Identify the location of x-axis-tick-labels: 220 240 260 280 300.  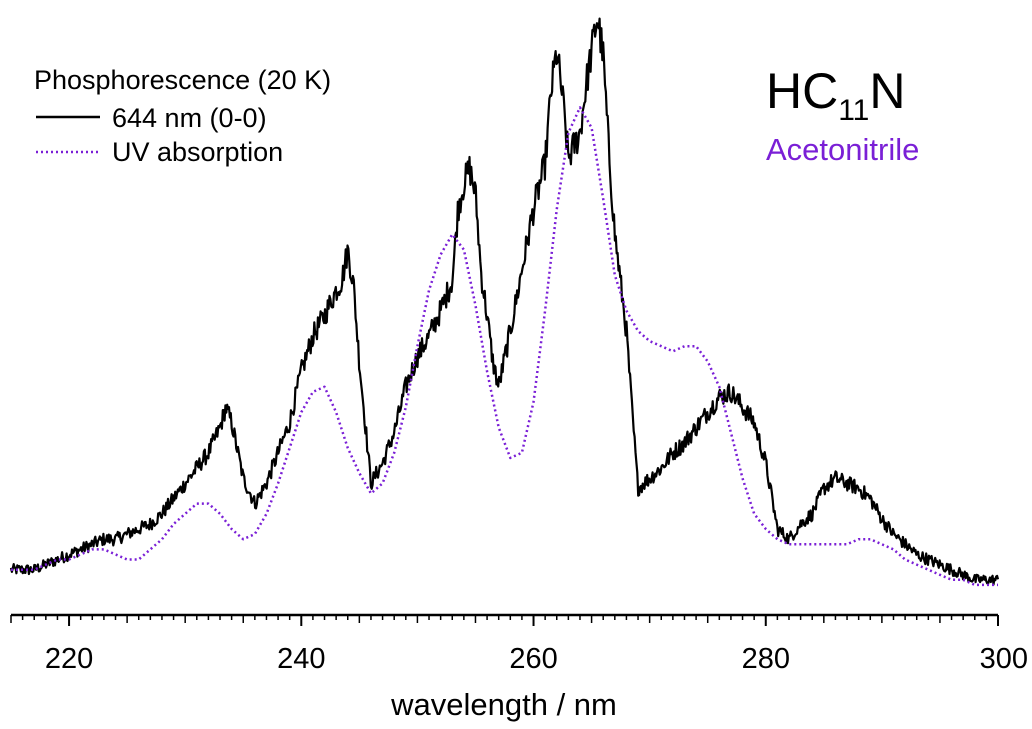
(536, 659).